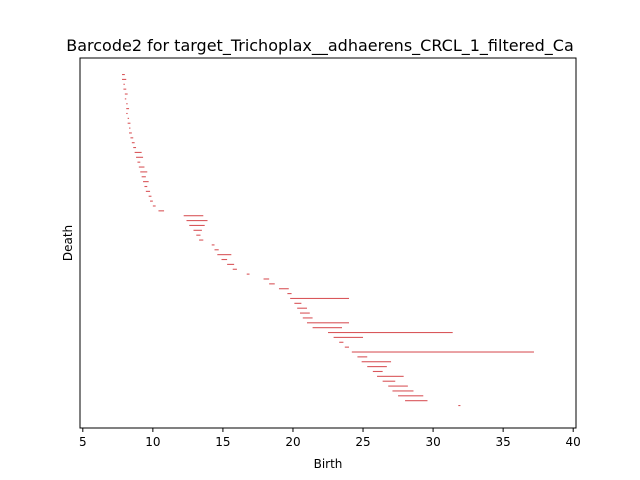  I want to click on x-tick-label: 30, so click(432, 442).